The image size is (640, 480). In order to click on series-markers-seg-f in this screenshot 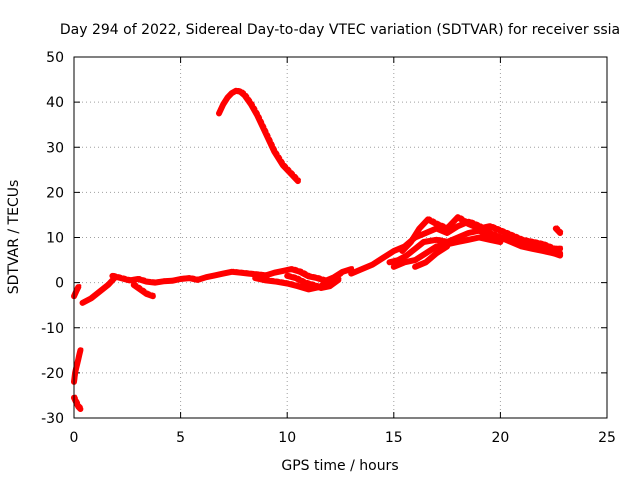, I will do `click(144, 289)`.